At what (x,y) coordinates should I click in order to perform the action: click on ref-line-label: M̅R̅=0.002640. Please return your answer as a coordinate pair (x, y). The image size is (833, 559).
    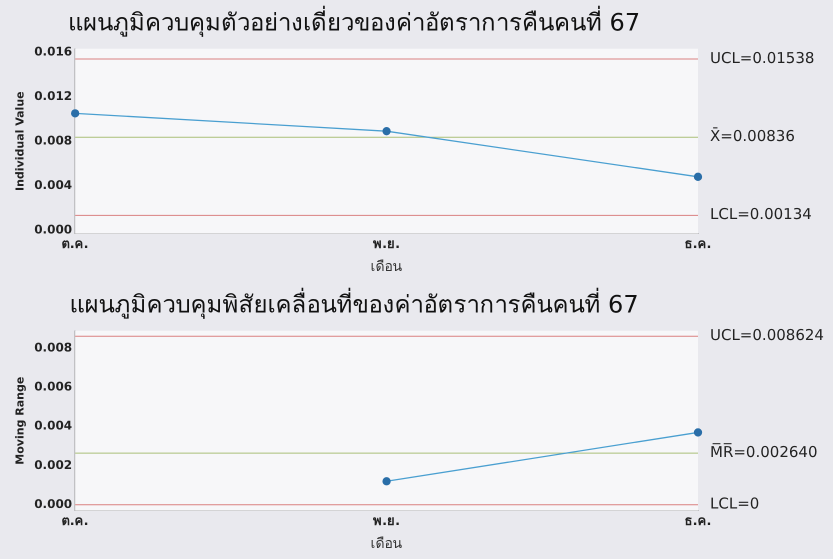
    Looking at the image, I should click on (764, 452).